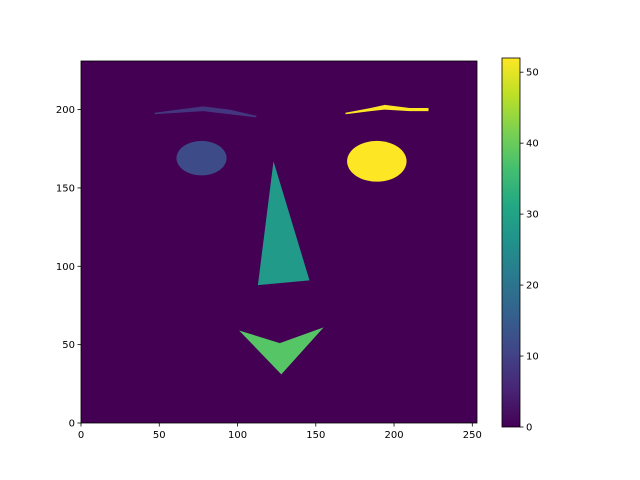  Describe the element at coordinates (81, 435) in the screenshot. I see `x-tick-label: 0` at that location.